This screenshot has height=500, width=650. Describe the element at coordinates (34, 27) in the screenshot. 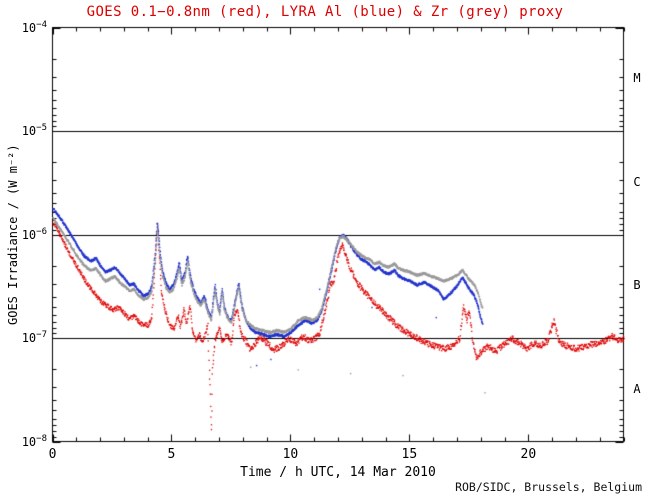

I see `y-tick-label: 10⁻⁴` at that location.